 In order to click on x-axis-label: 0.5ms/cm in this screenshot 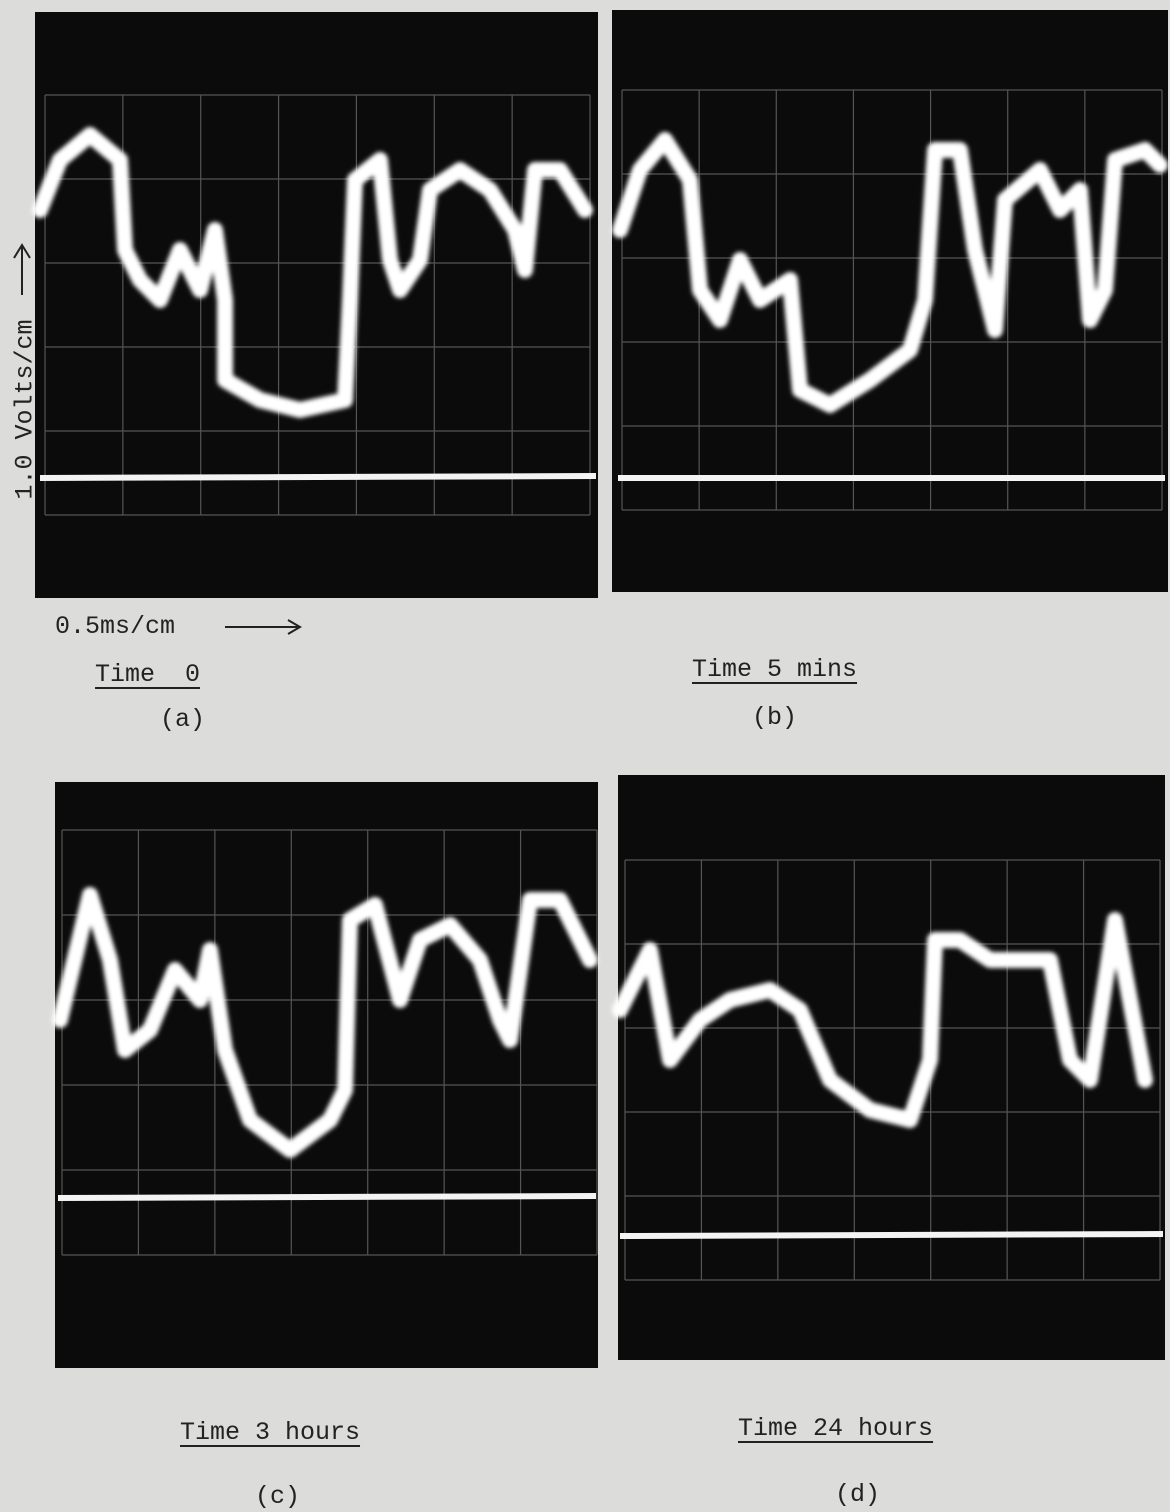, I will do `click(115, 626)`.